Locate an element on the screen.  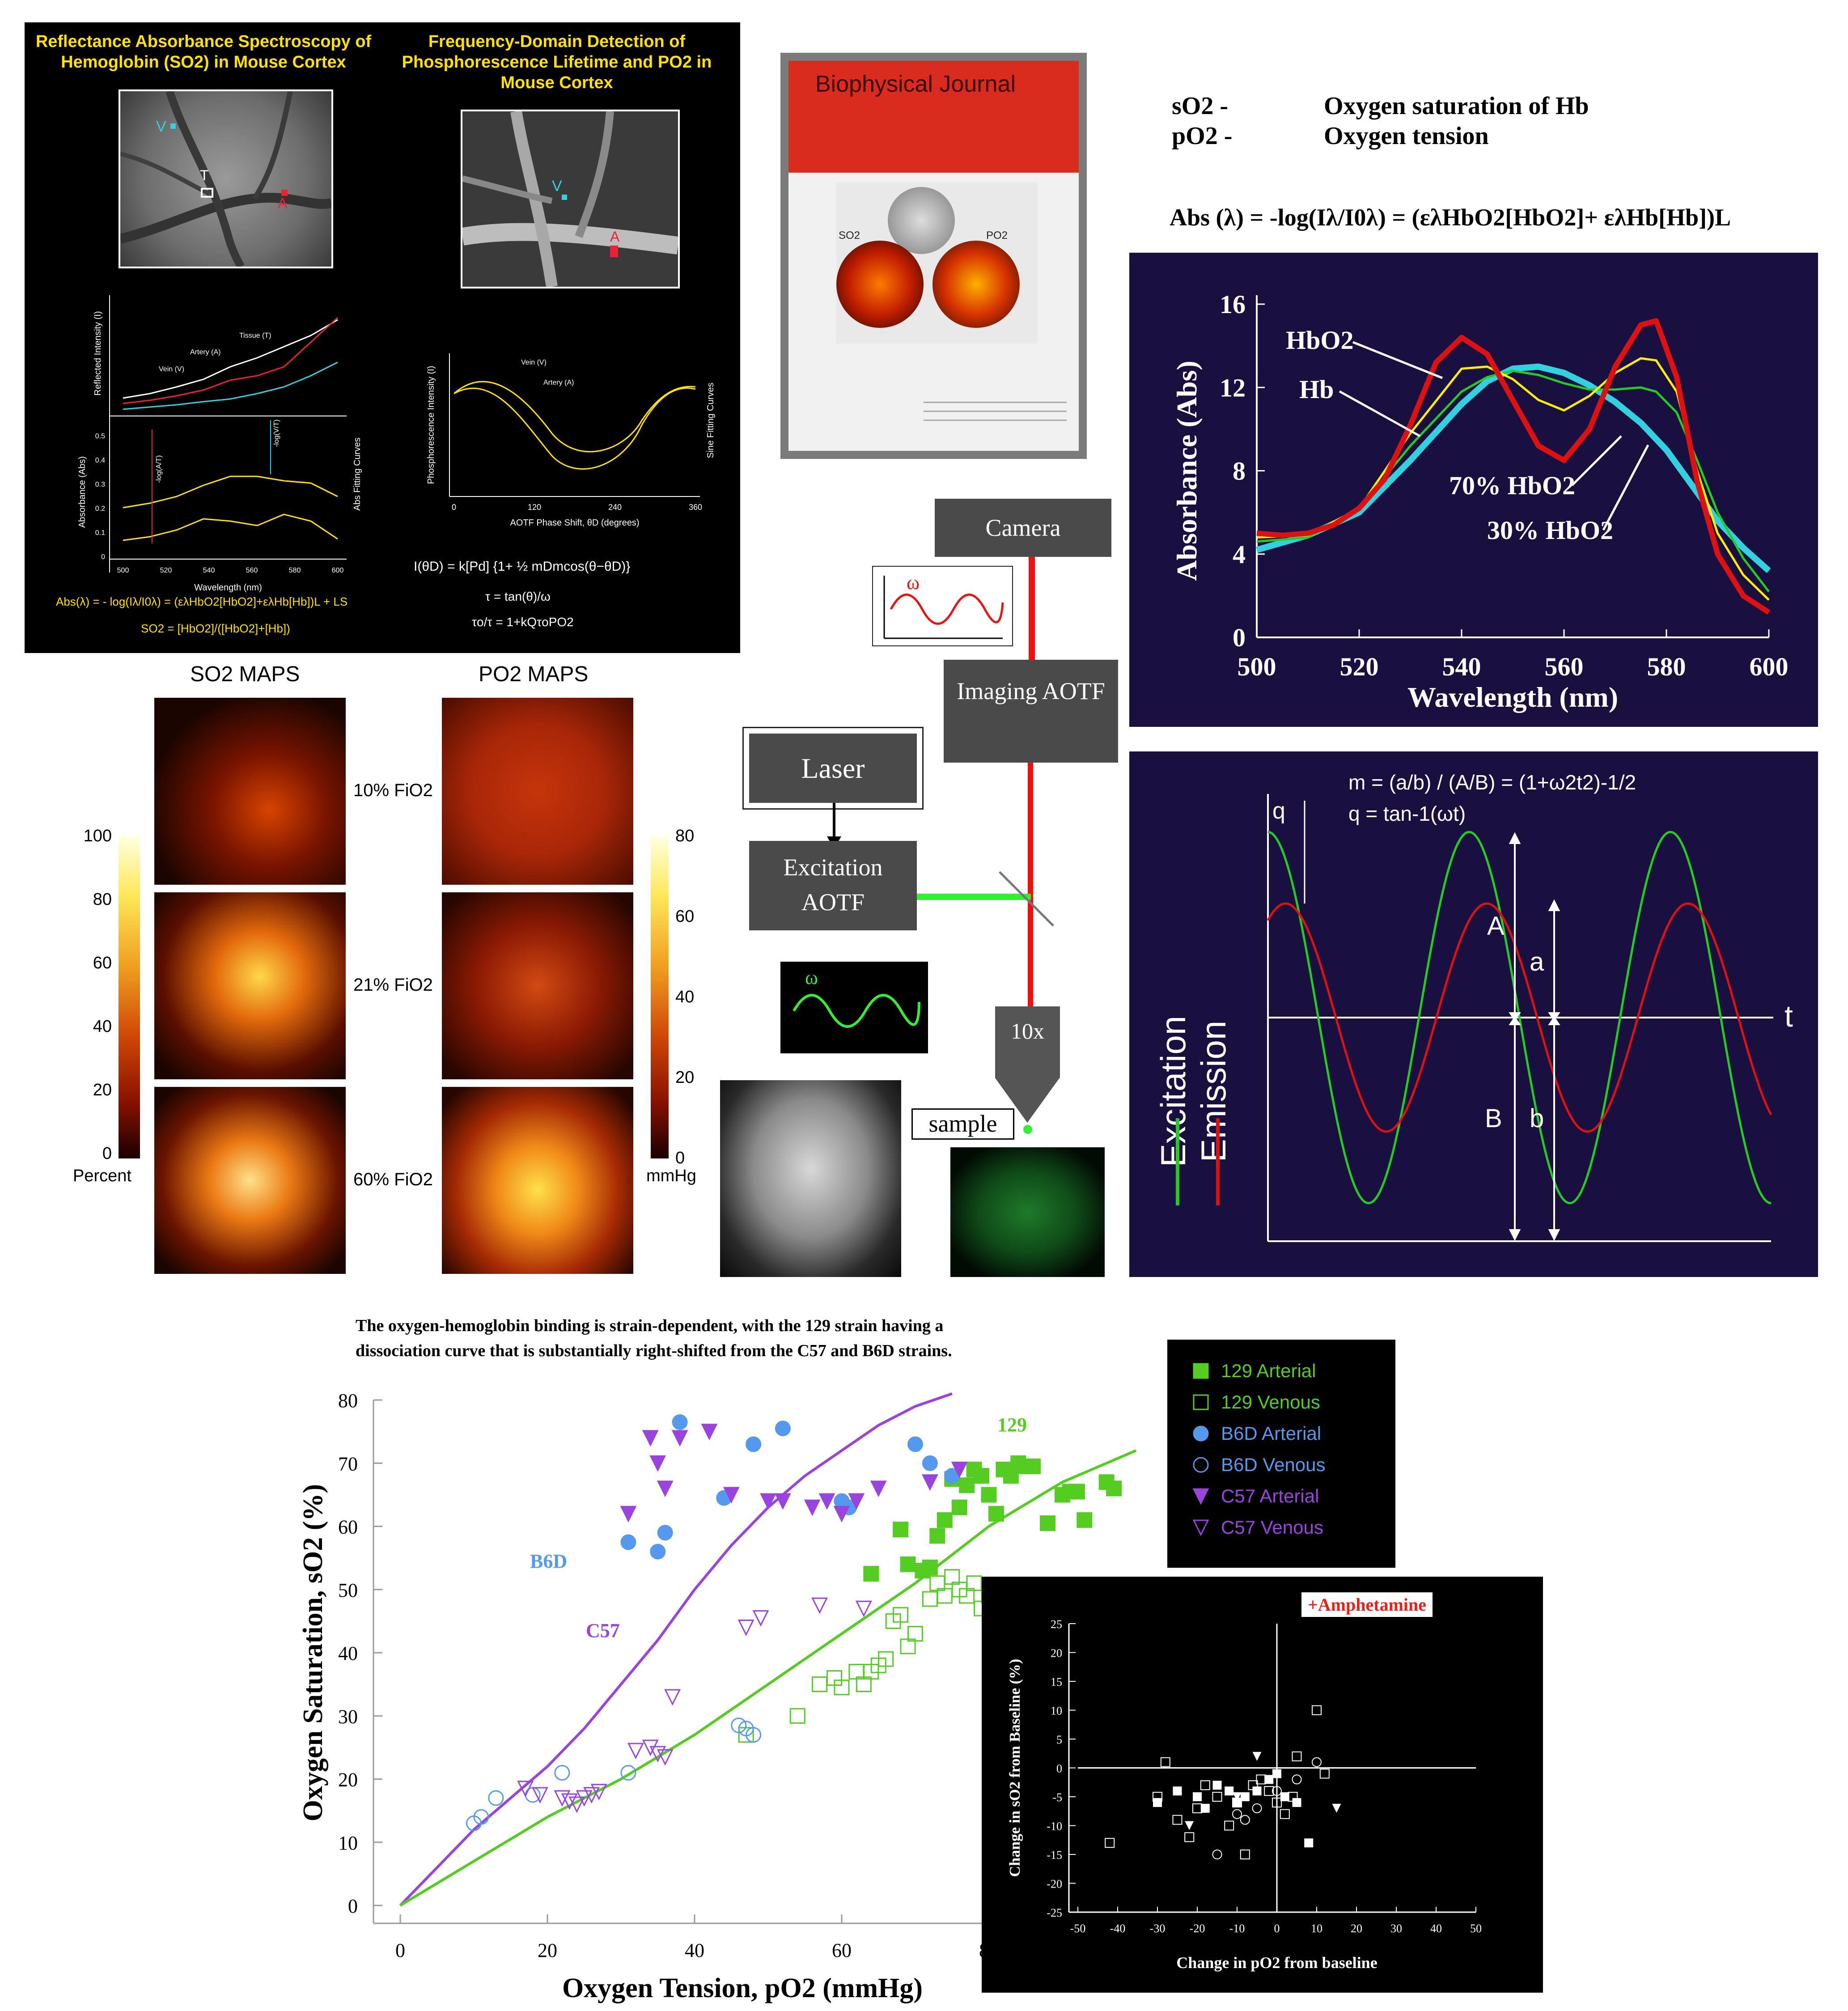
abs-ytick: 0.1 is located at coordinates (100, 533).